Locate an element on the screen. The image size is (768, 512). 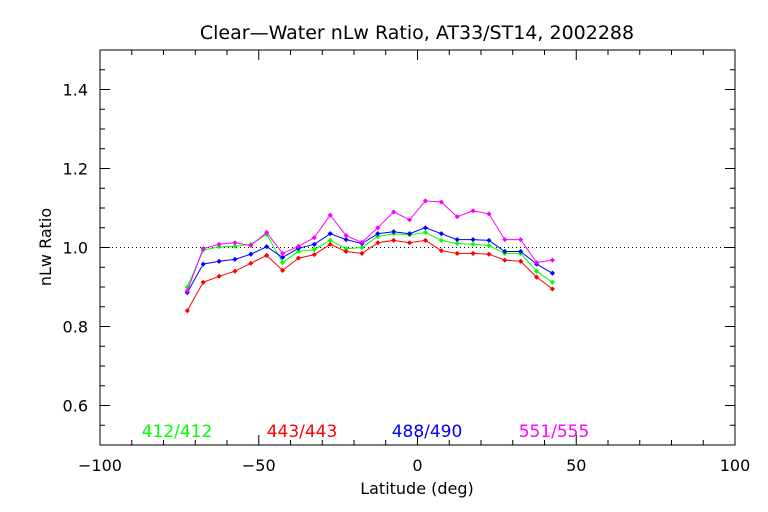
y-tick-label: 1.2 is located at coordinates (75, 169).